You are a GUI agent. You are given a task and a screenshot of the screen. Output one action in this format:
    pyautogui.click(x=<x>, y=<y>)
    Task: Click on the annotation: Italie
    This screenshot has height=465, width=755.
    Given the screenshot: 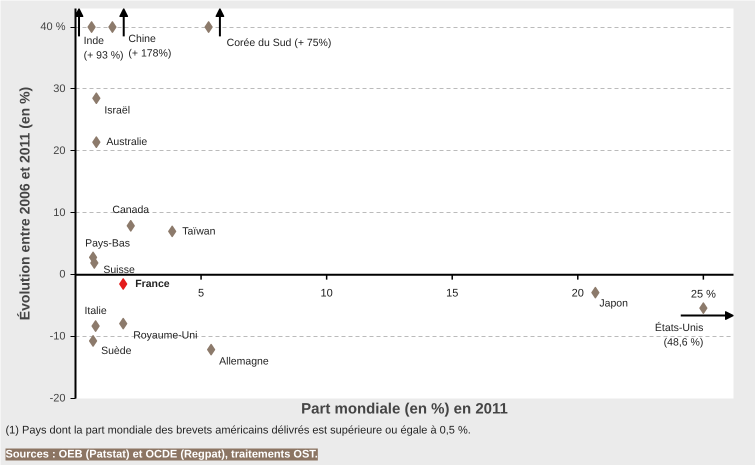 What is the action you would take?
    pyautogui.click(x=95, y=311)
    